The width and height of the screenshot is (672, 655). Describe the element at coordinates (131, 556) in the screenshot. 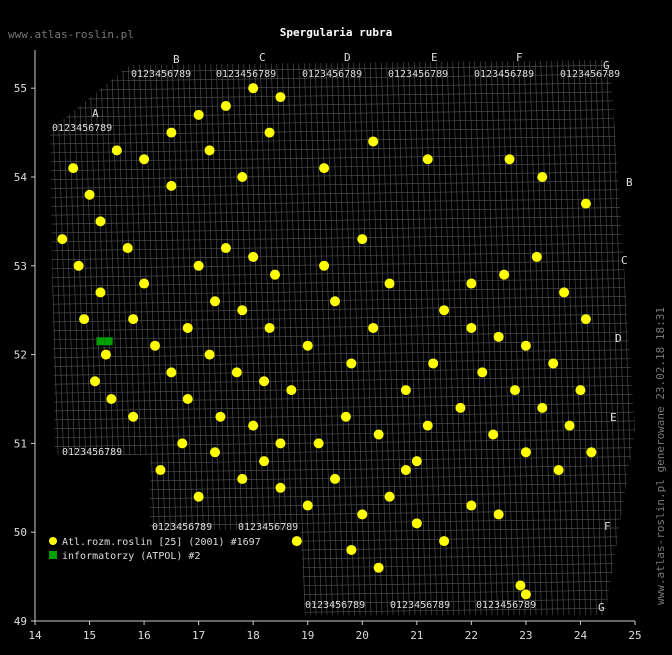

I see `legend-label: informatorzy (ATPOL) #2` at that location.